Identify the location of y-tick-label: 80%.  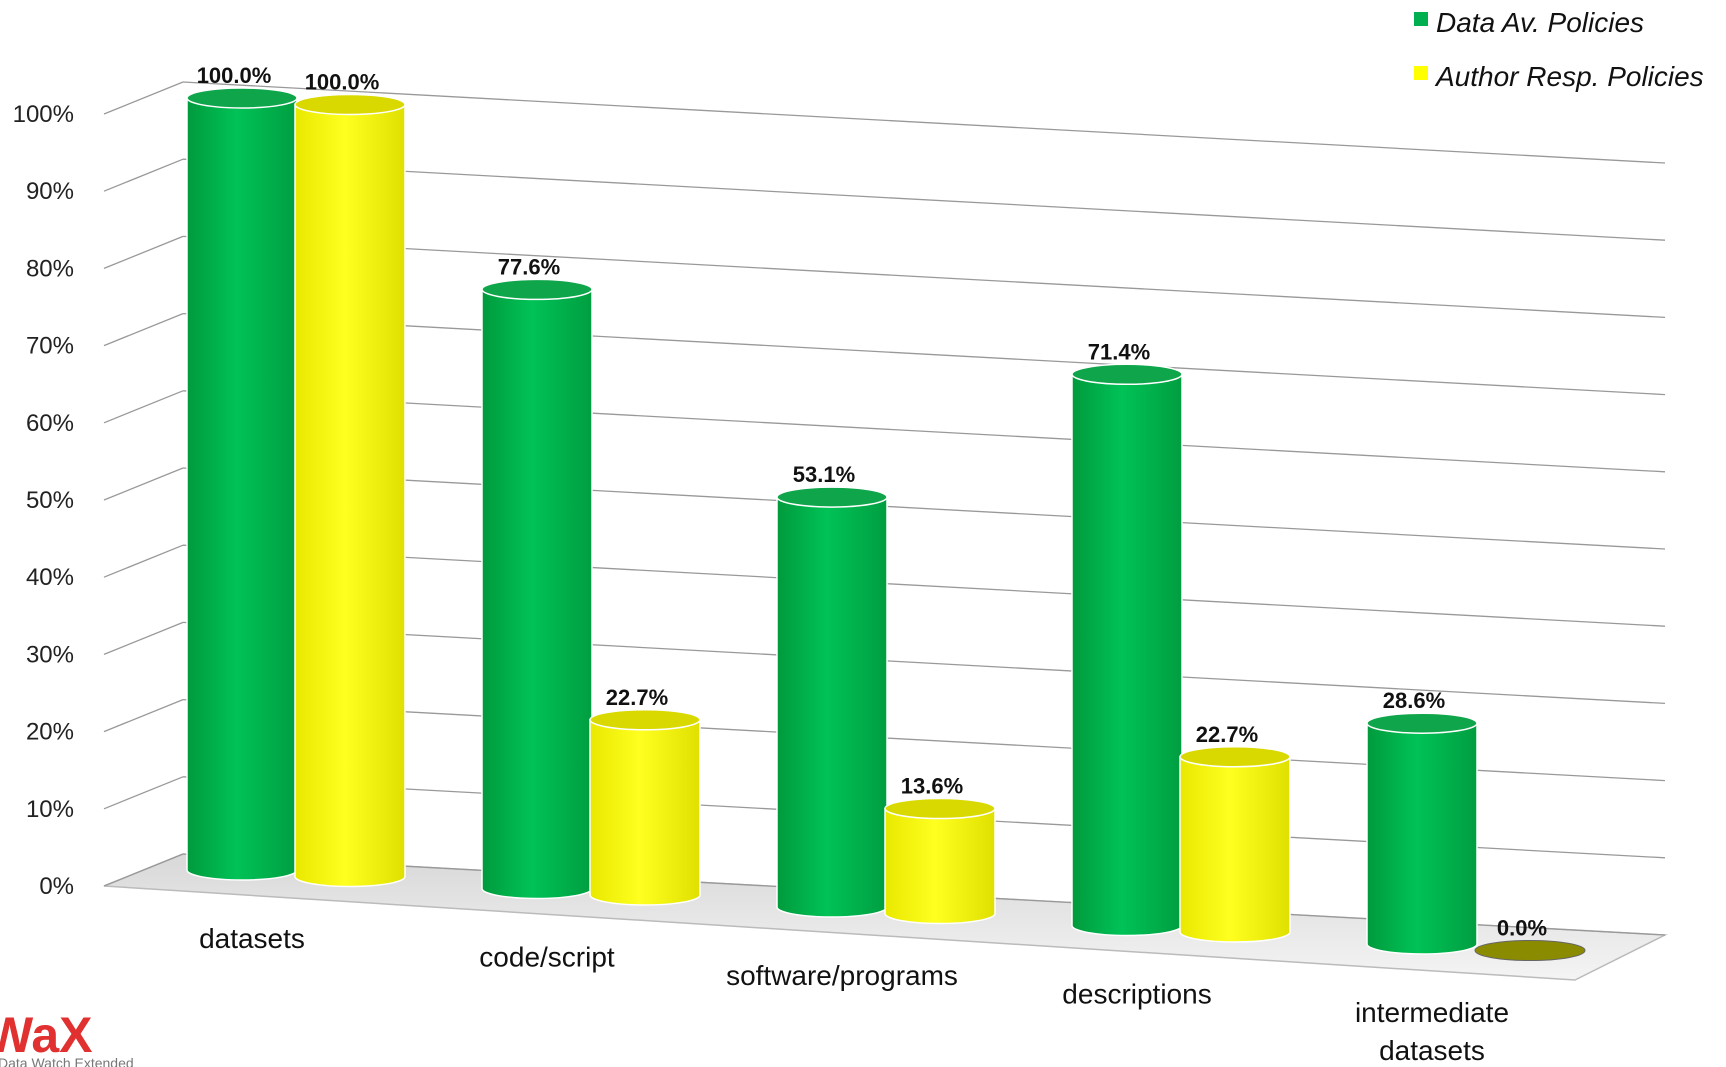
(50, 268).